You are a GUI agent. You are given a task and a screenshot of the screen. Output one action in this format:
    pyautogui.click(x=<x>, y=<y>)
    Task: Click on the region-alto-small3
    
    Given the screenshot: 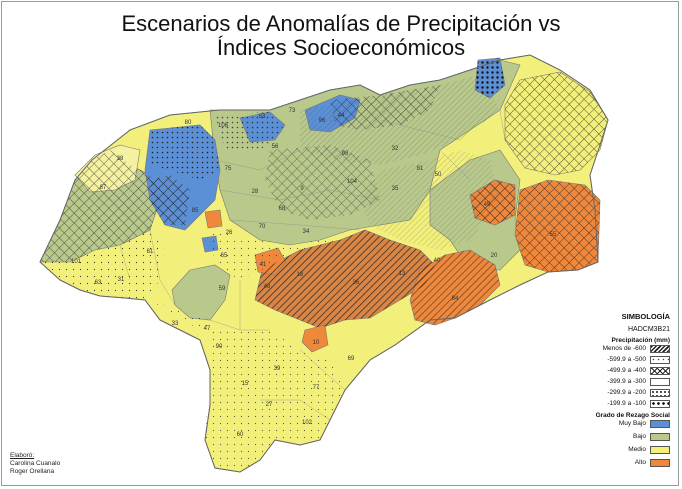 What is the action you would take?
    pyautogui.click(x=213, y=219)
    